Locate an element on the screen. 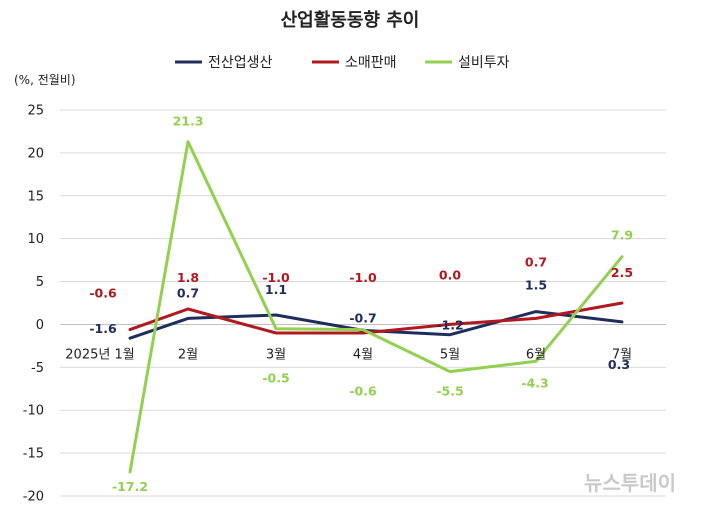  data-label: -4.3 is located at coordinates (534, 382).